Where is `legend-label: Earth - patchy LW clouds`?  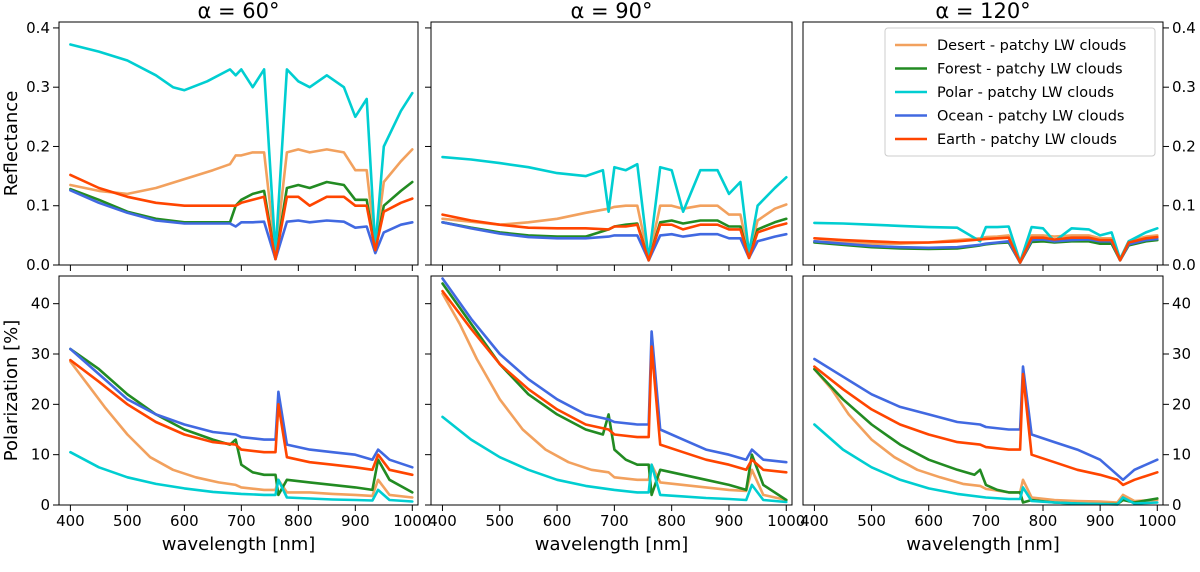
legend-label: Earth - patchy LW clouds is located at coordinates (1027, 140).